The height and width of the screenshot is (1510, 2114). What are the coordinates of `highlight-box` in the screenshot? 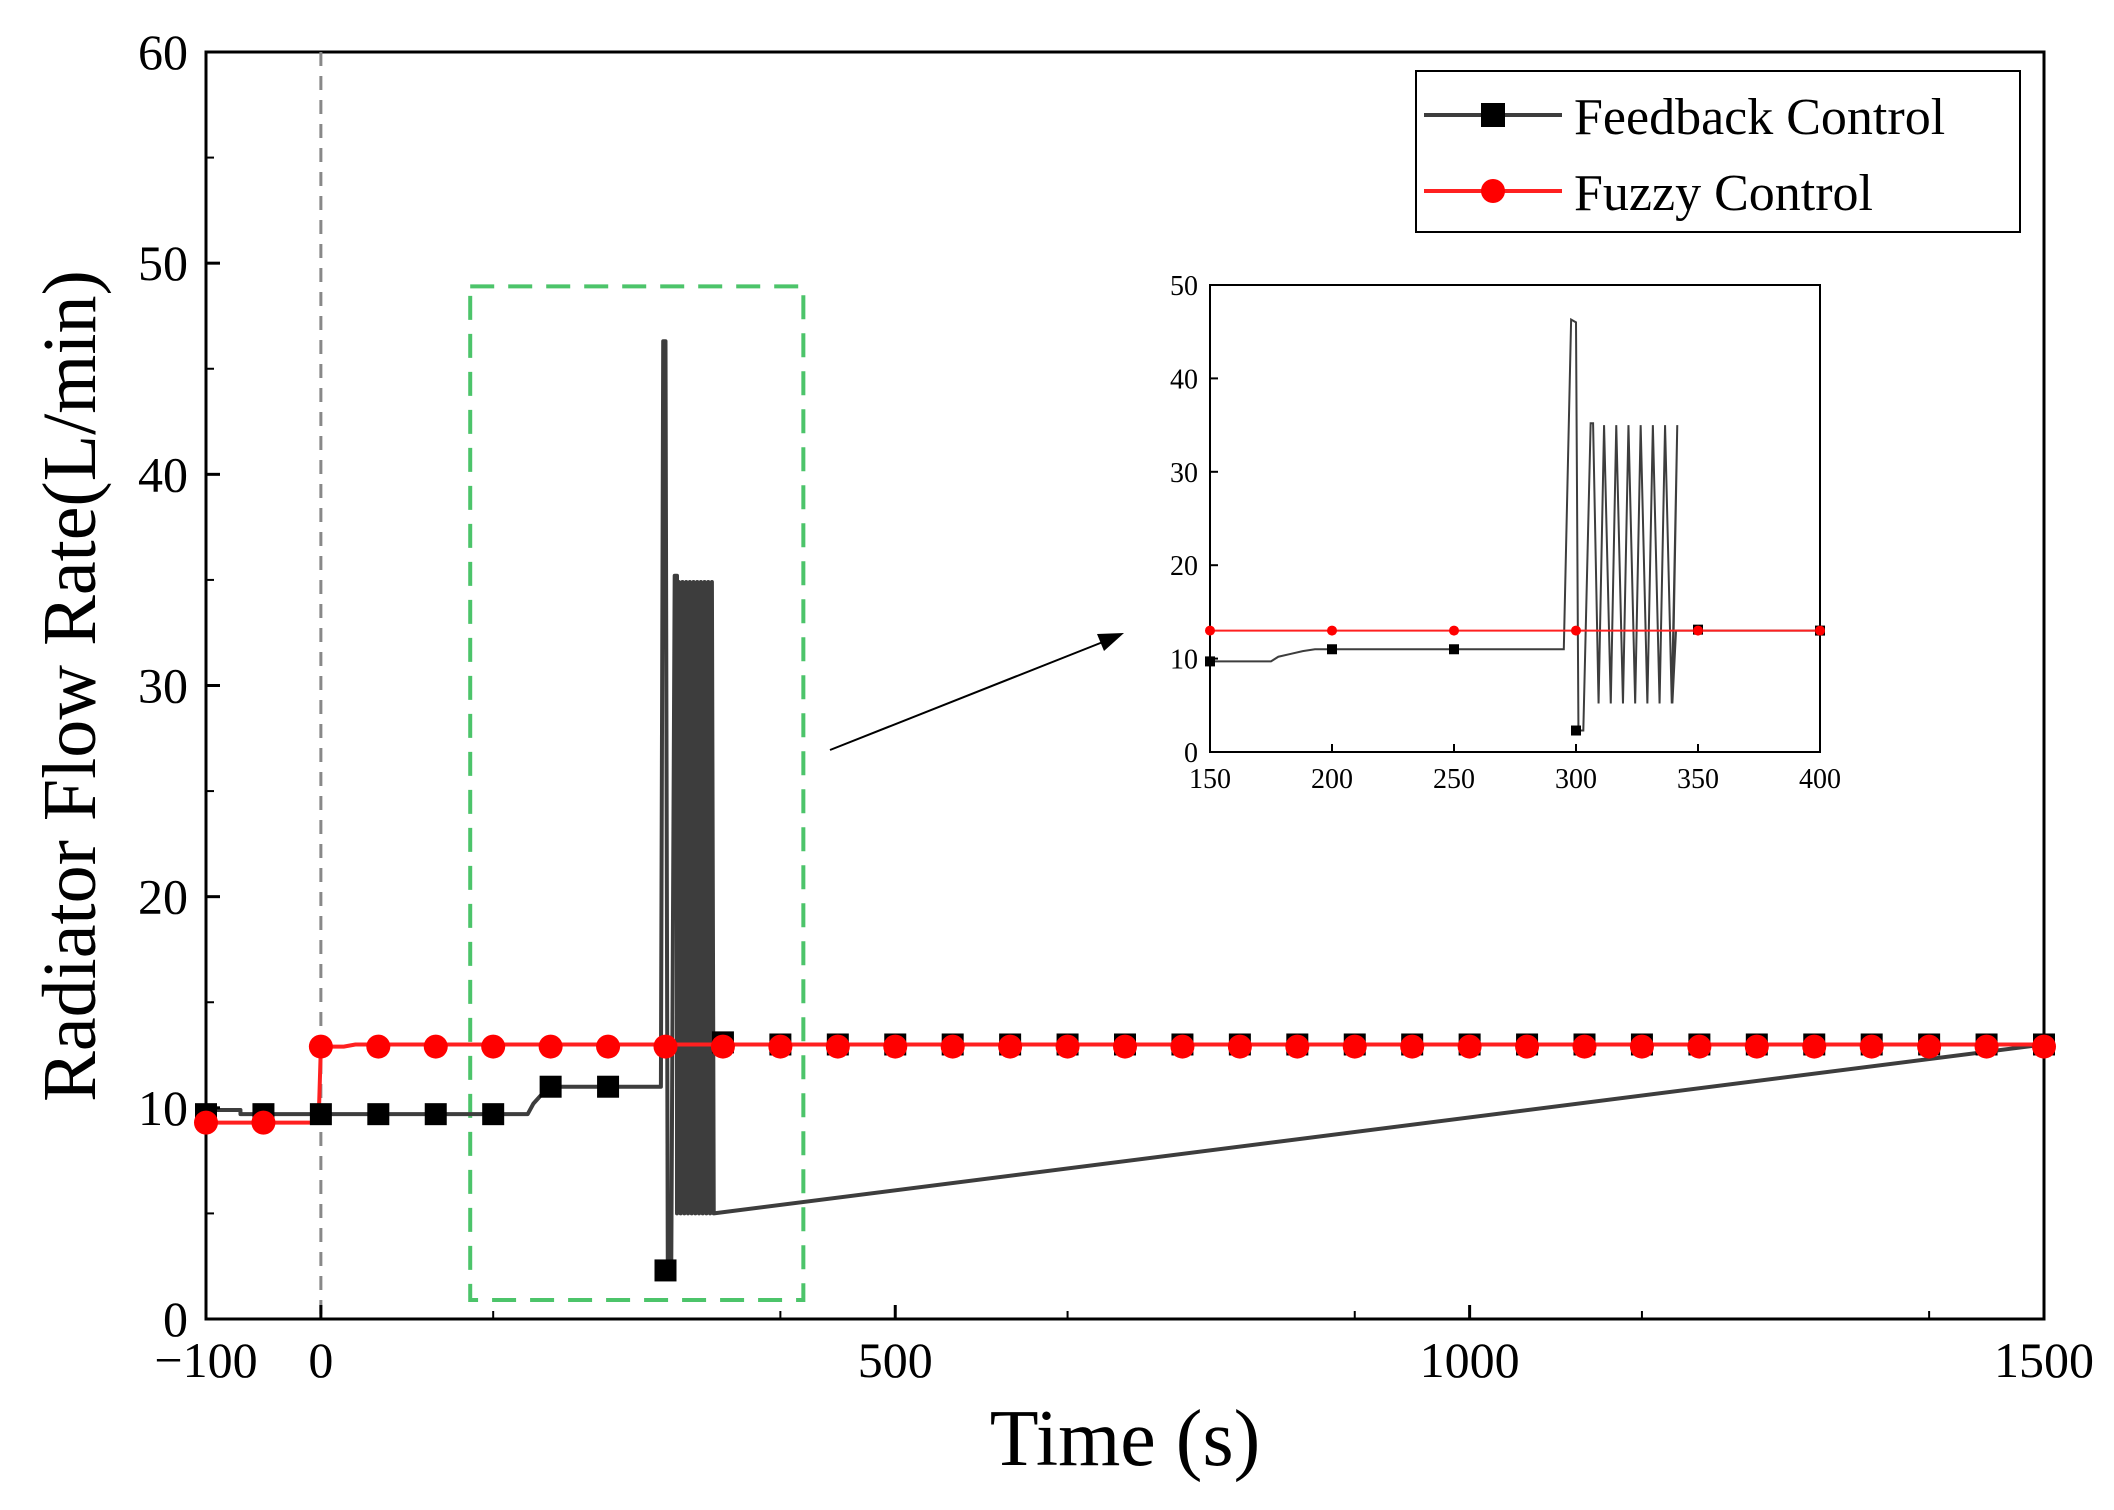 It's located at (637, 793).